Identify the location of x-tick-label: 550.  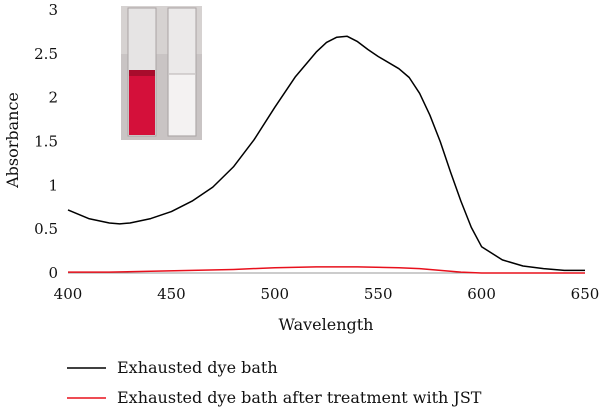
(378, 294).